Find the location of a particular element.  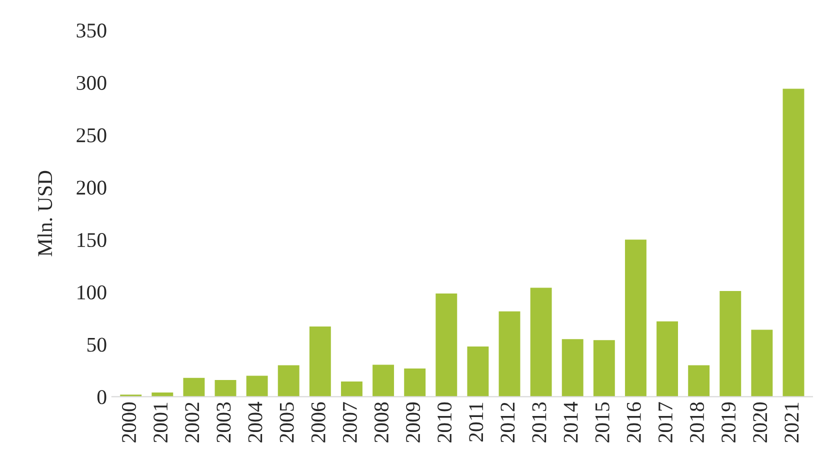

x-tick-label: 2019 is located at coordinates (729, 422).